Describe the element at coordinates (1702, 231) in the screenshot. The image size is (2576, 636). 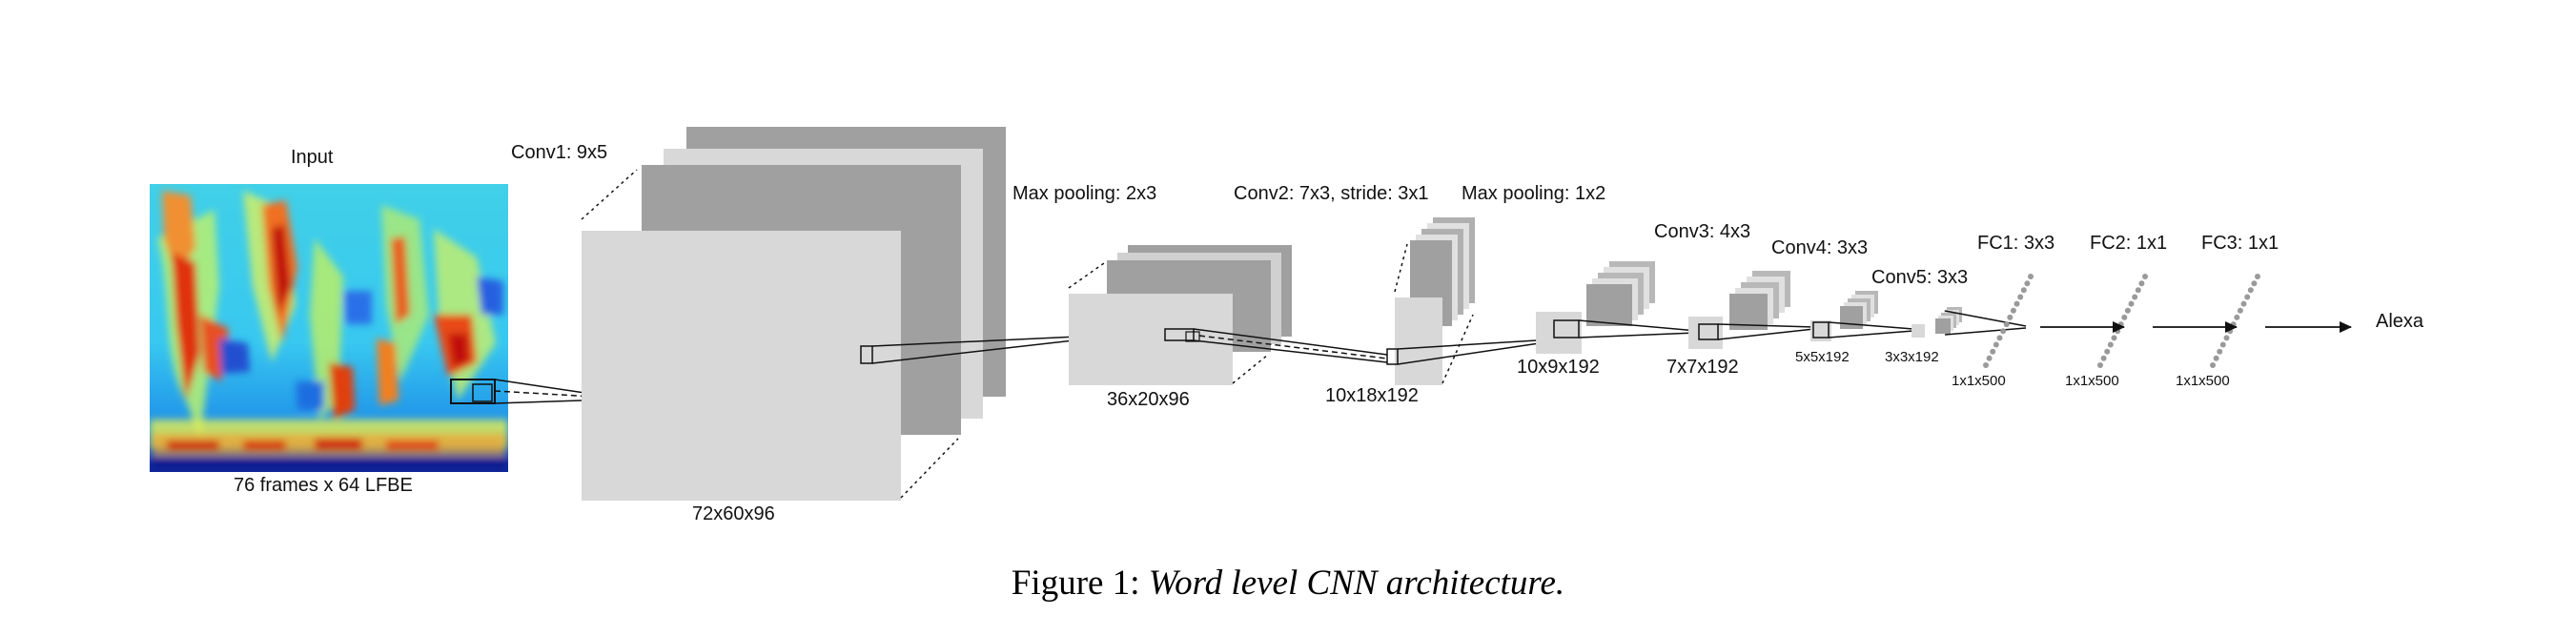
I see `conv3-label: Conv3: 4x3` at that location.